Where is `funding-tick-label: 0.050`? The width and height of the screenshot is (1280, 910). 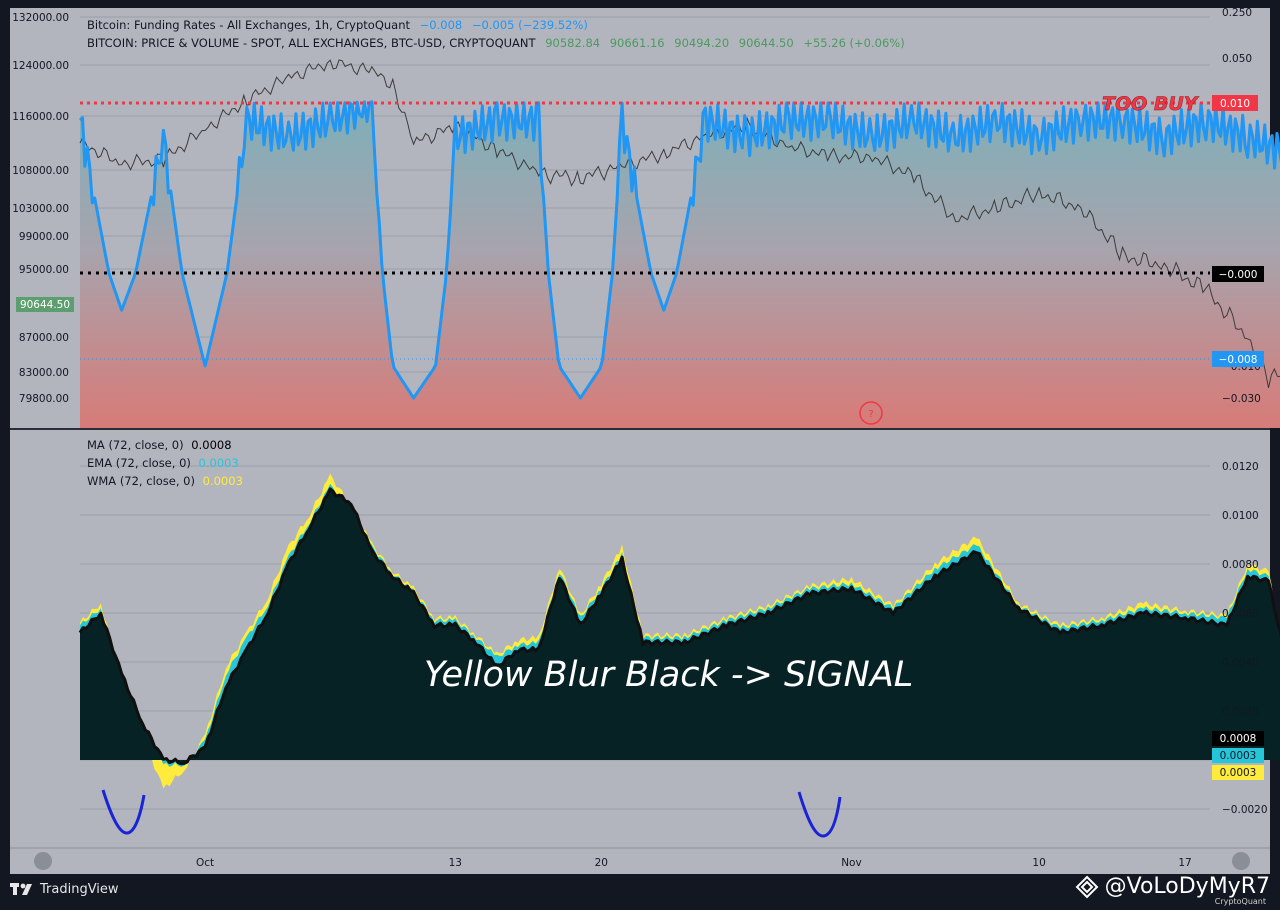
funding-tick-label: 0.050 is located at coordinates (1237, 59).